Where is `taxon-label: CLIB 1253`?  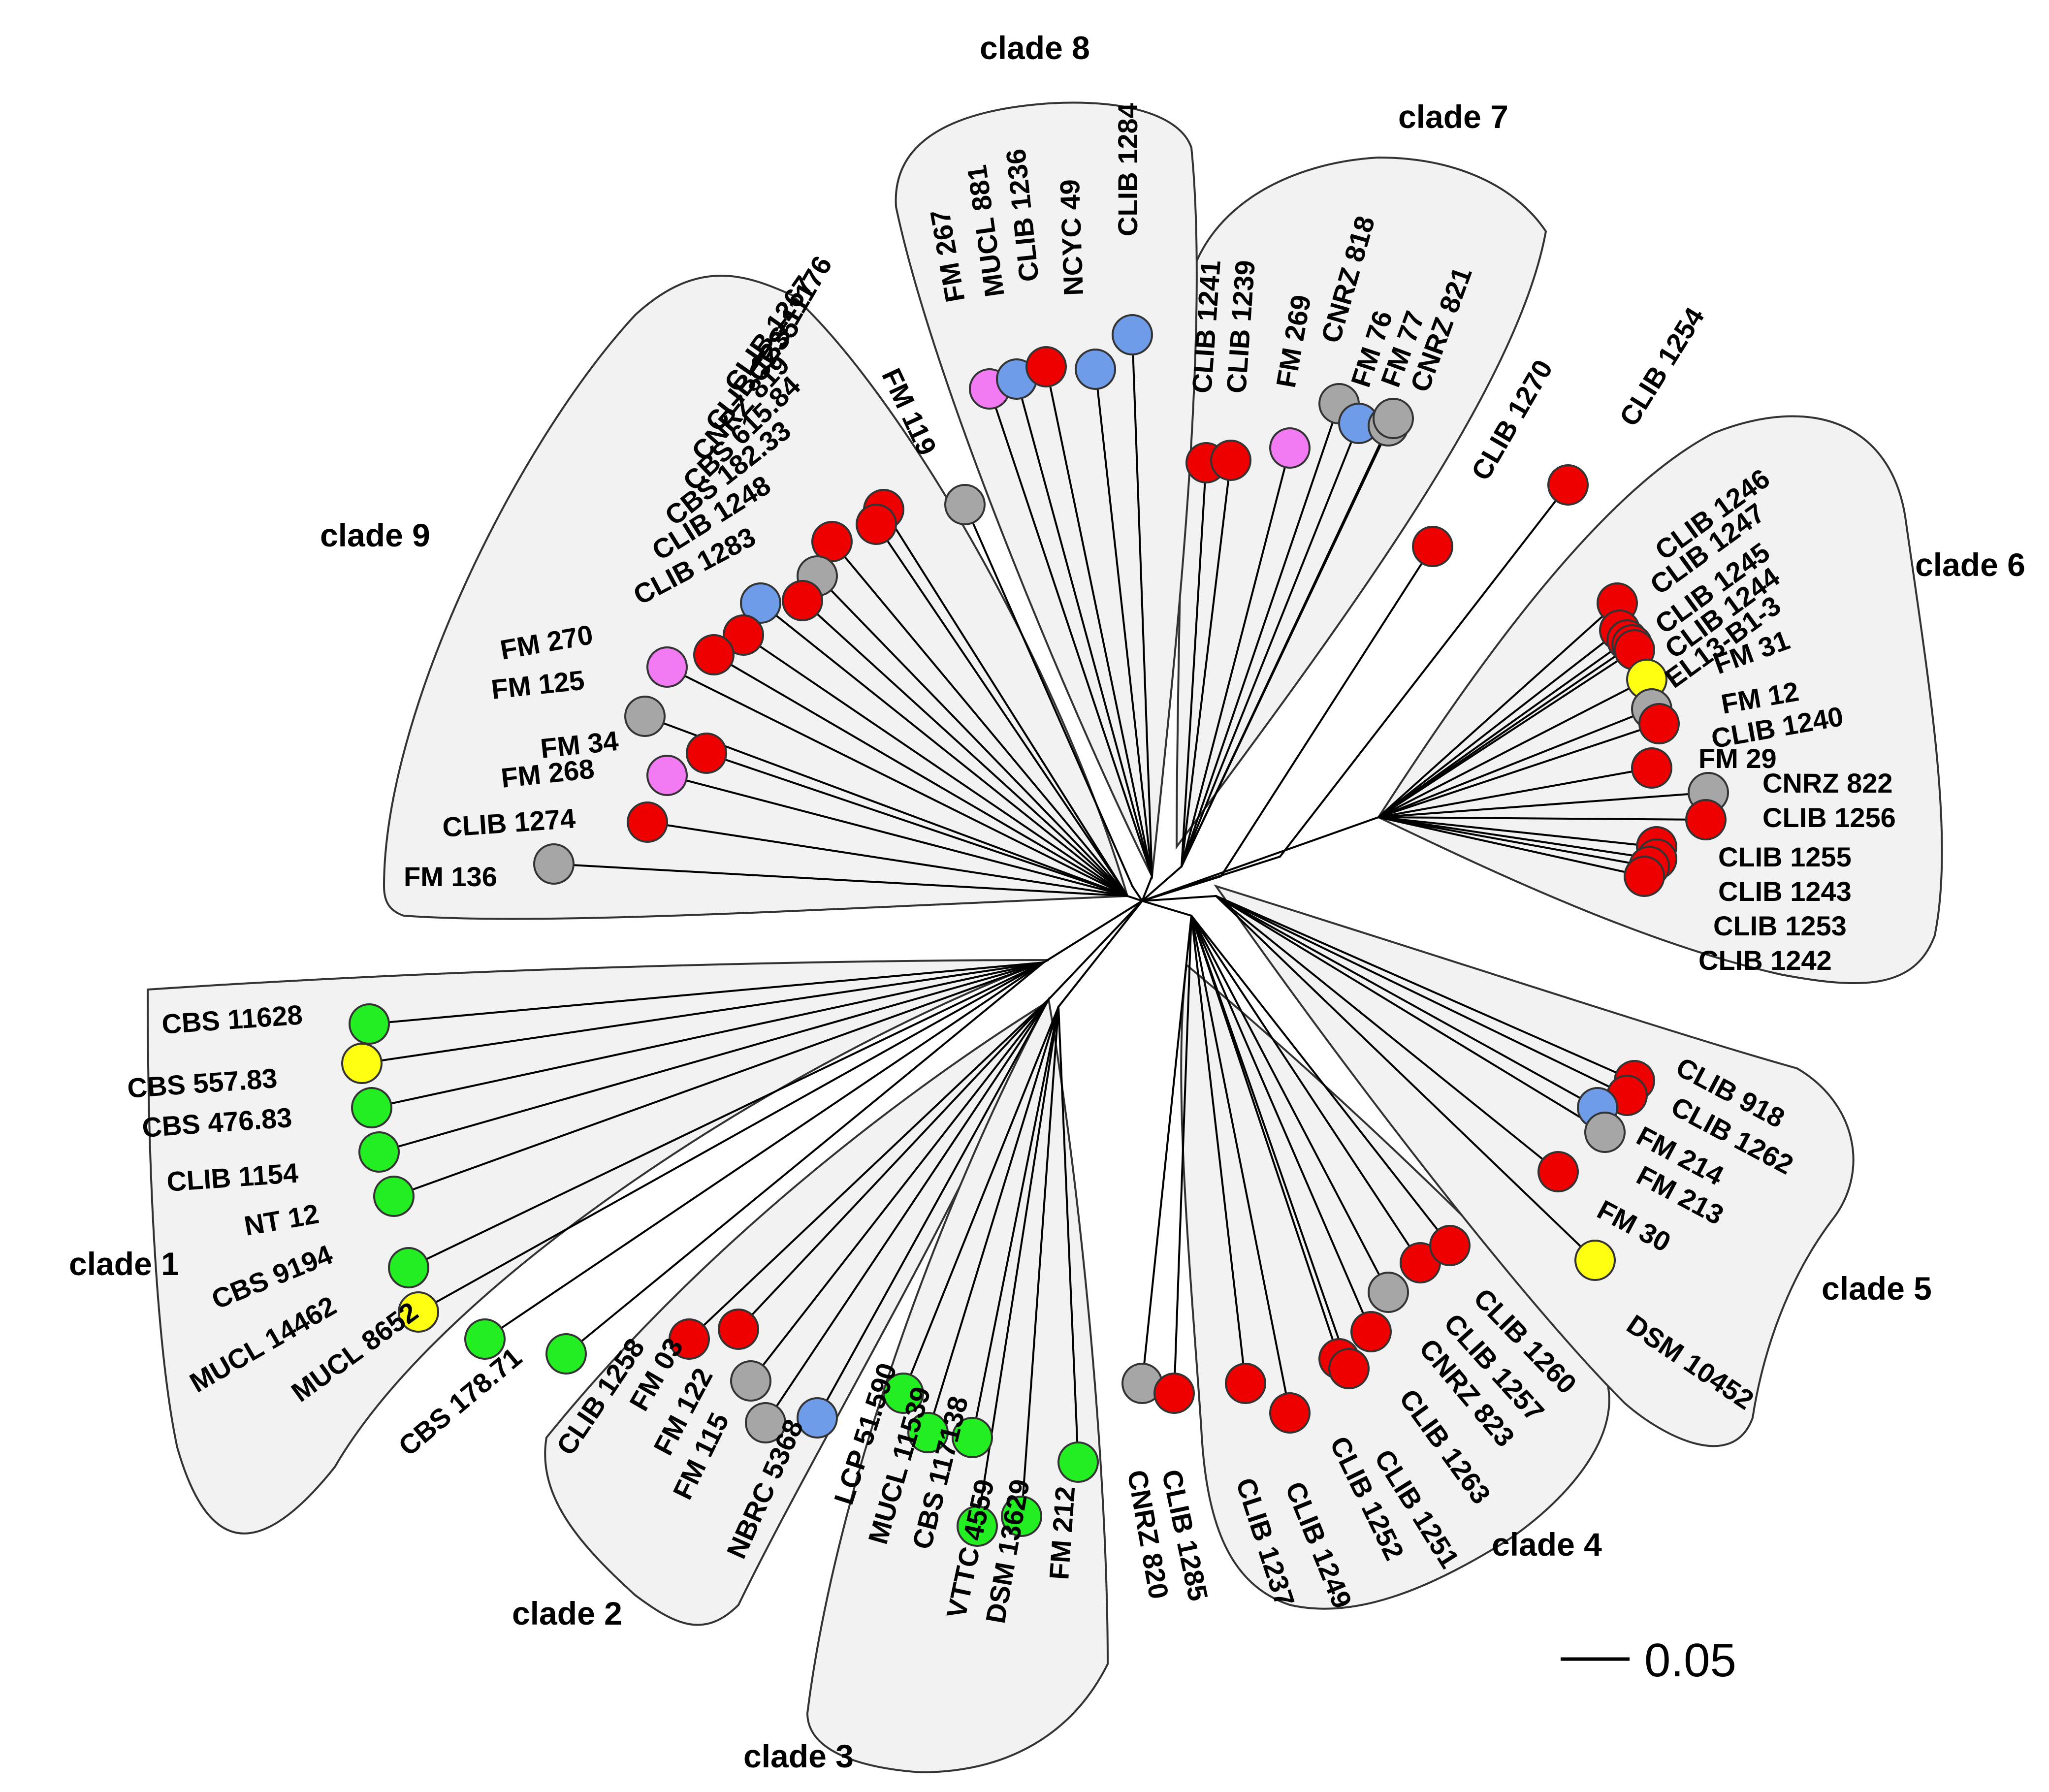 taxon-label: CLIB 1253 is located at coordinates (1780, 925).